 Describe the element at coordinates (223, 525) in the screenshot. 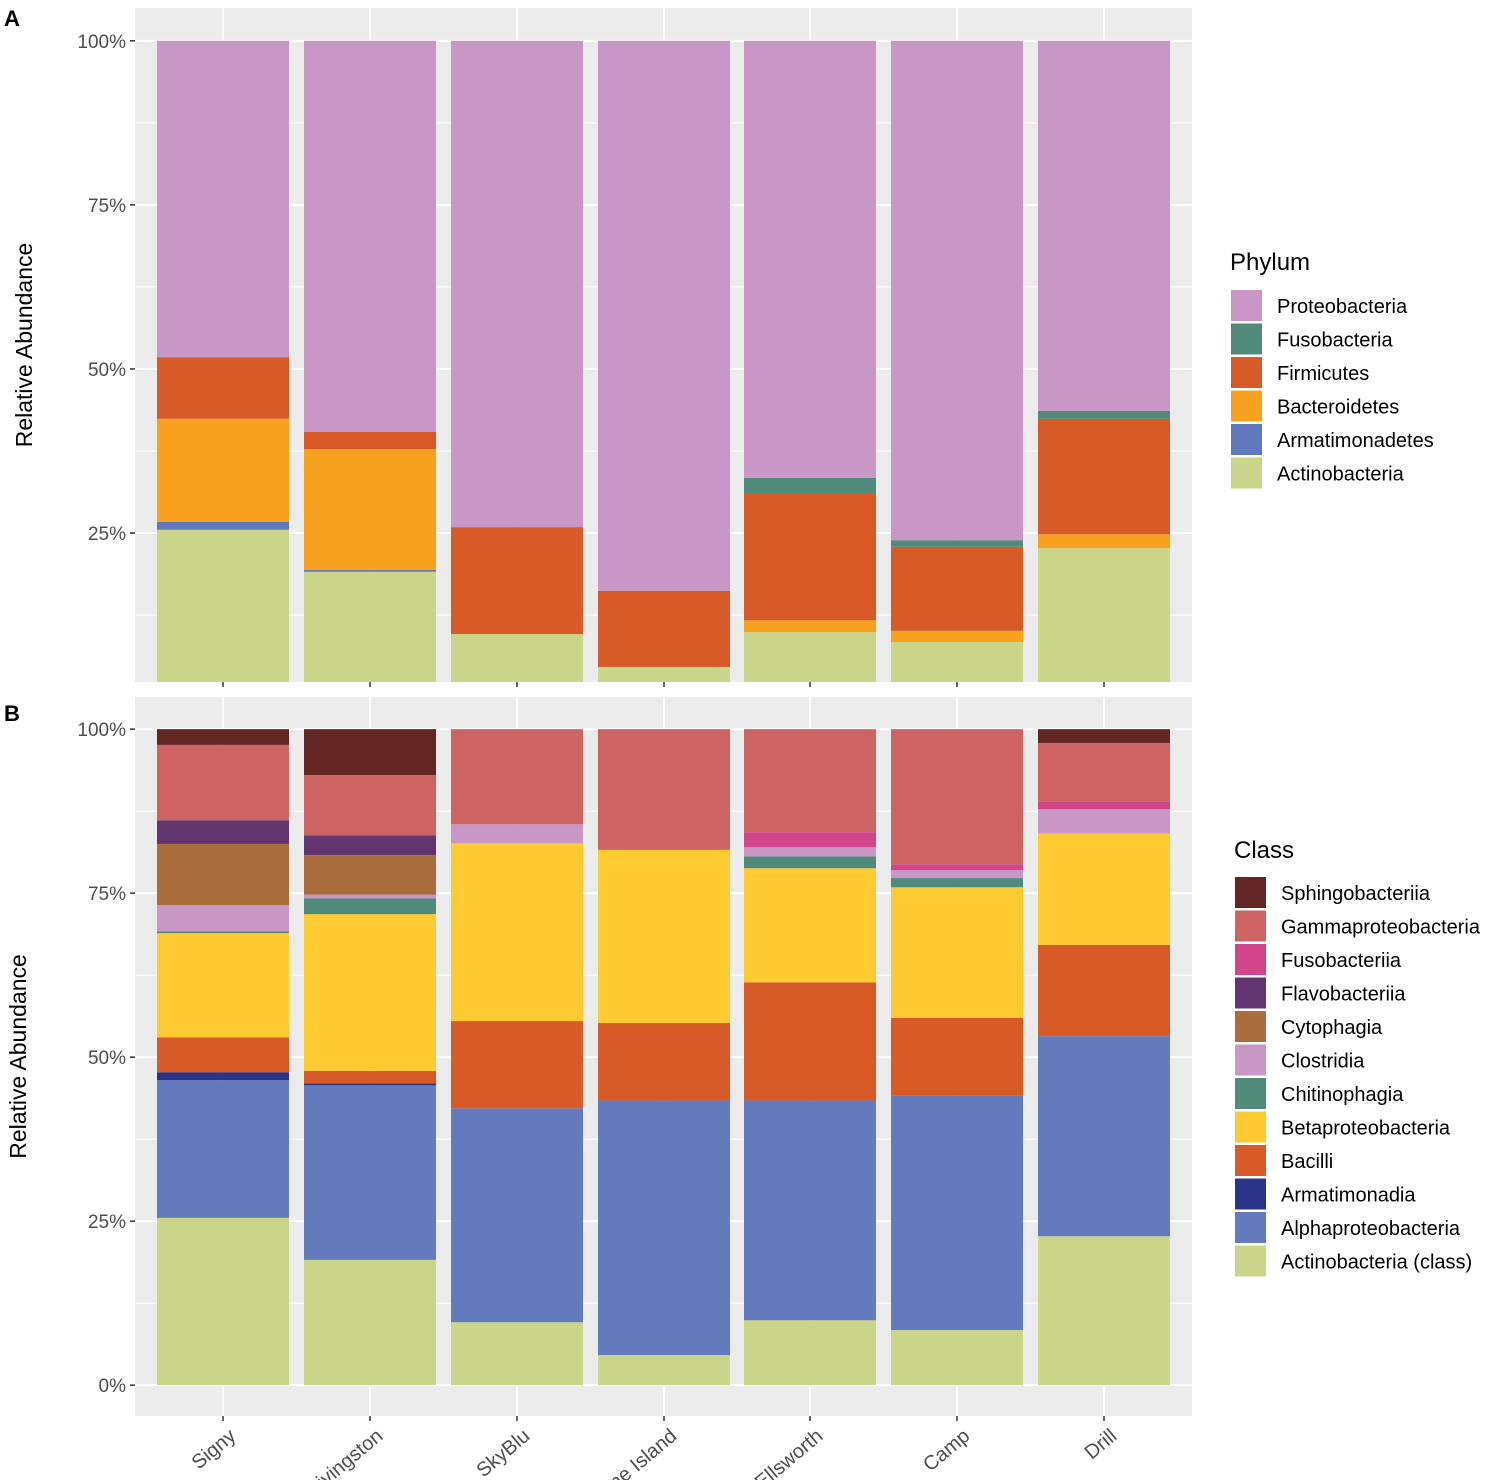

I see `bar-segment-armatimonadetes` at that location.